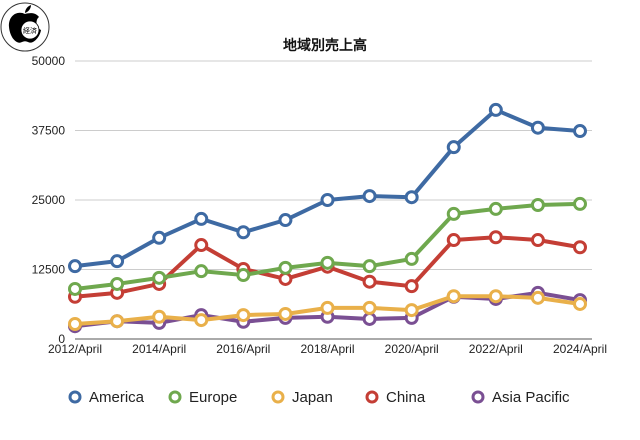 This screenshot has height=440, width=640. What do you see at coordinates (49, 270) in the screenshot?
I see `y-tick-label: 12500` at bounding box center [49, 270].